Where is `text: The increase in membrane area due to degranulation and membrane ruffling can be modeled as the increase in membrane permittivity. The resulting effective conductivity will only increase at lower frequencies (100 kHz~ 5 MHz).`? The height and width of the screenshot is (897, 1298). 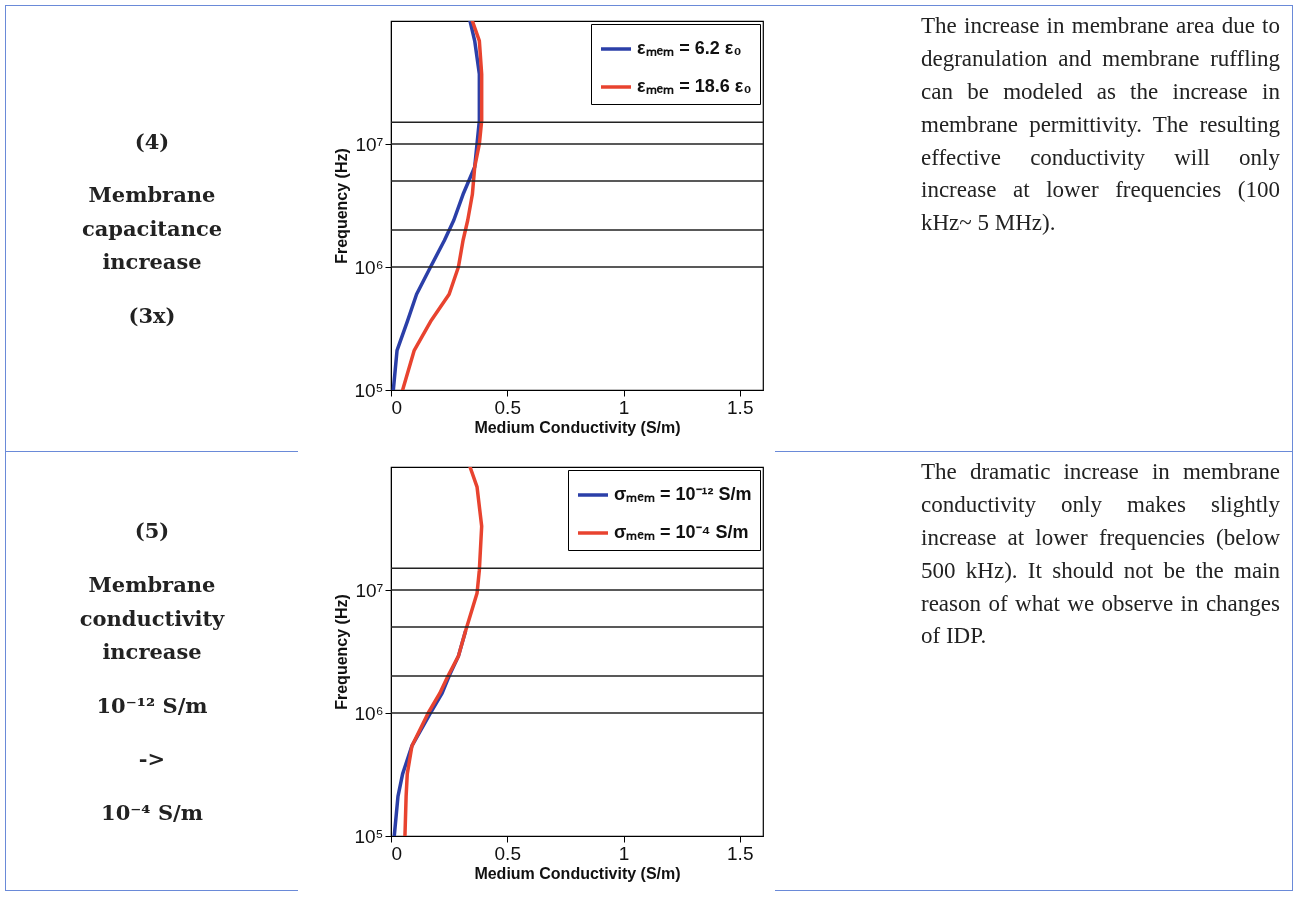 text: The increase in membrane area due to degranulation and membrane ruffling can be modeled as the increase in membrane permittivity. The resulting effective conductivity will only increase at lower frequencies (100 kHz~ 5 MHz). is located at coordinates (1100, 125).